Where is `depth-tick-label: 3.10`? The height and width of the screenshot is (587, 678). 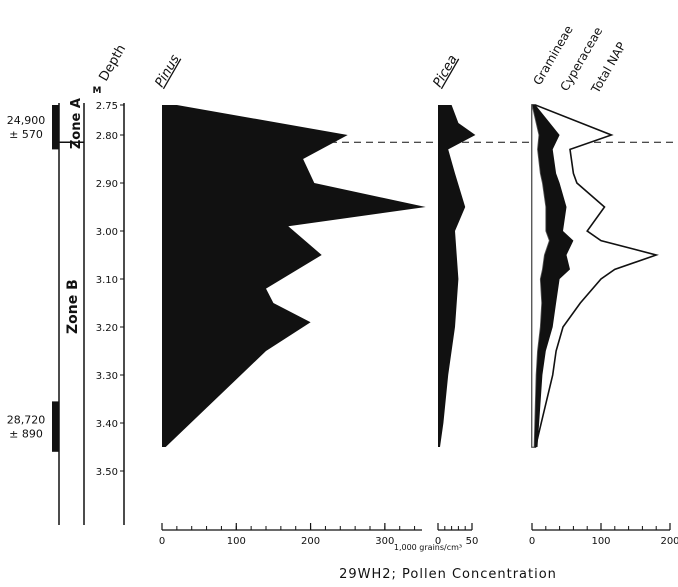
depth-tick-label: 3.10 is located at coordinates (107, 280).